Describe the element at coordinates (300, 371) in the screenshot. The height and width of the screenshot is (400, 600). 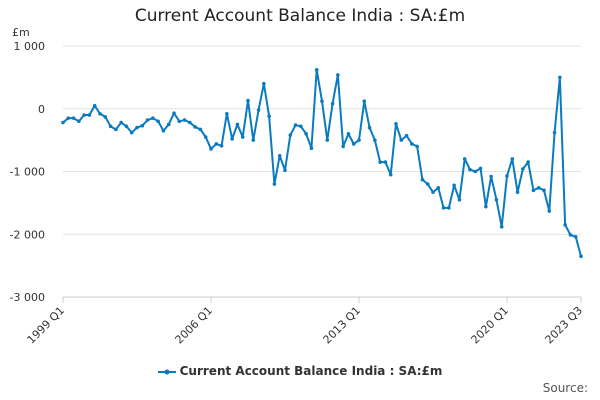
I see `legend: Current Account Balance India : SA:£m` at that location.